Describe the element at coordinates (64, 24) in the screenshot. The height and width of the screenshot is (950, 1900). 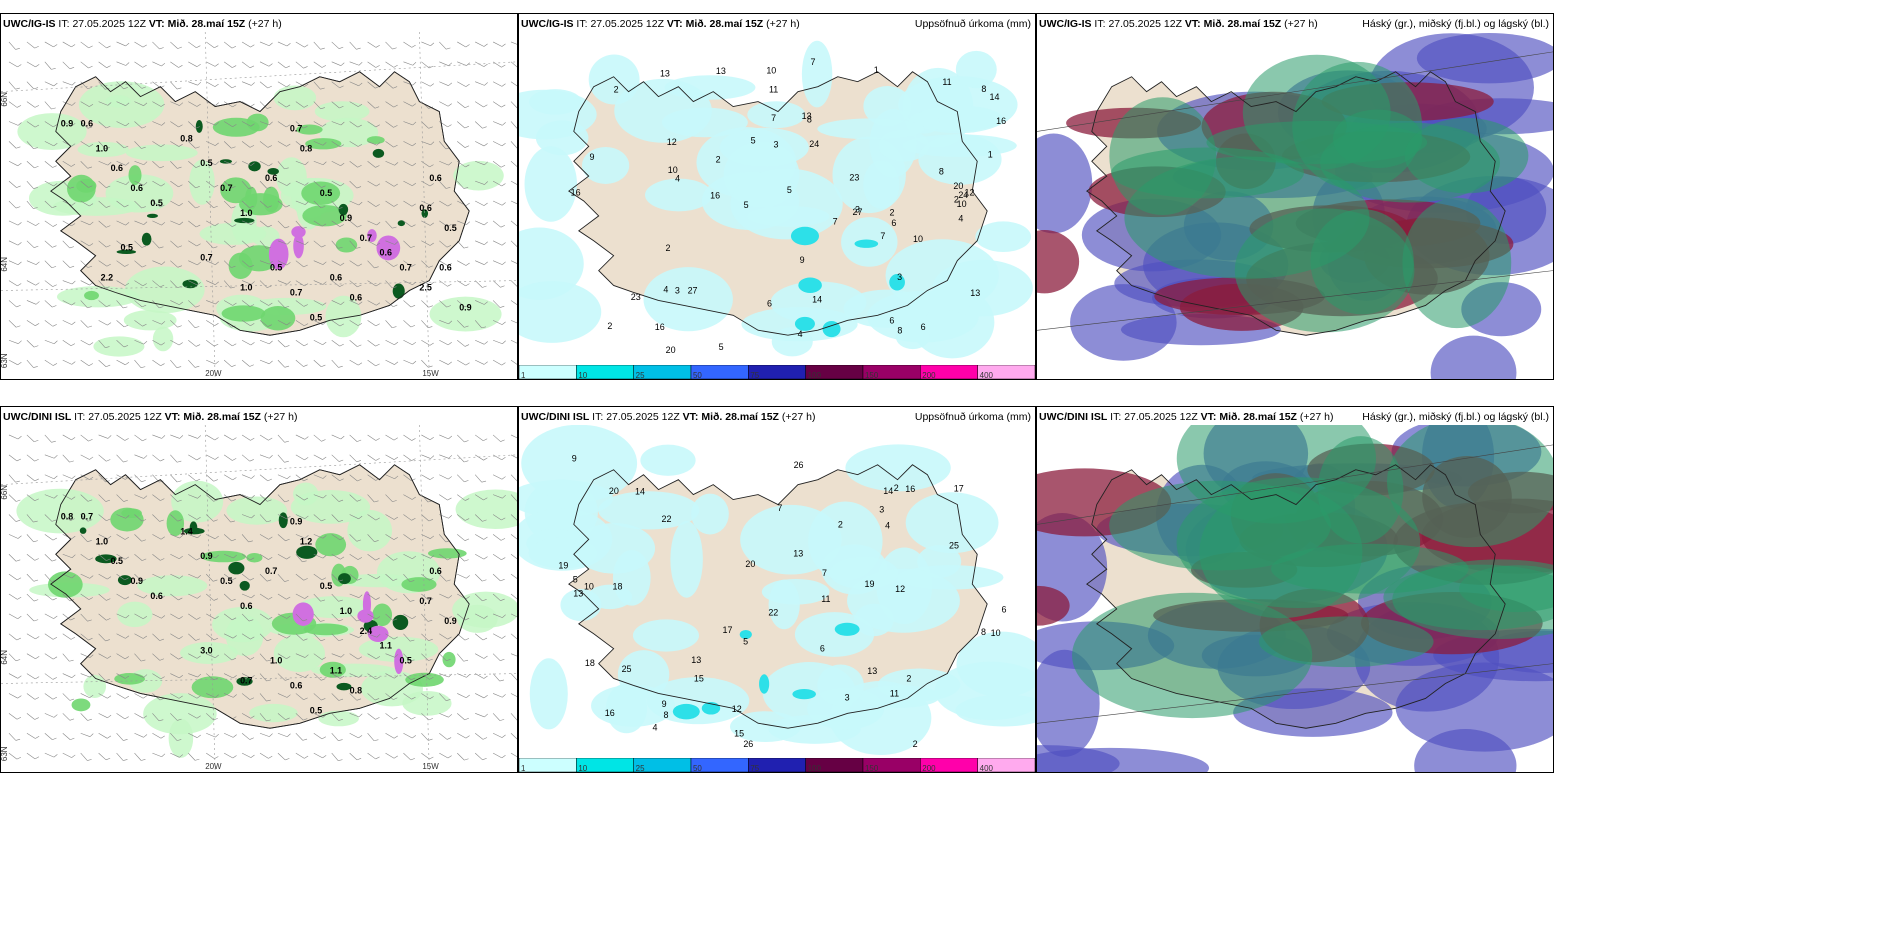
I see `it-label: IT:` at that location.